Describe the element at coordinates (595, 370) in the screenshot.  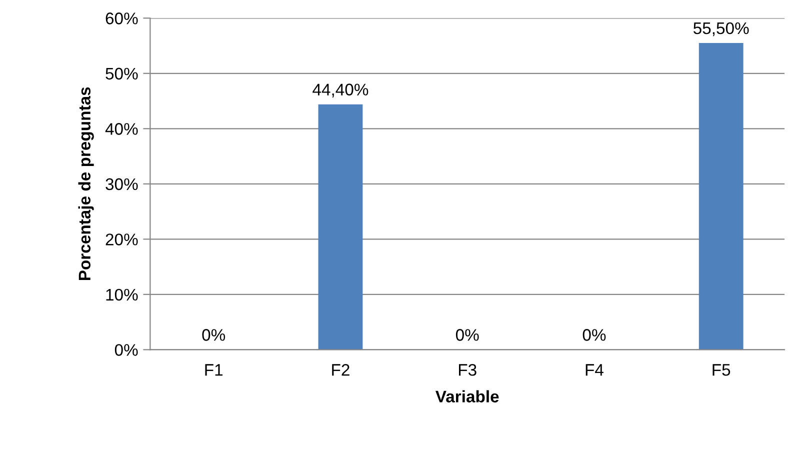
I see `x-tick-label: F4` at that location.